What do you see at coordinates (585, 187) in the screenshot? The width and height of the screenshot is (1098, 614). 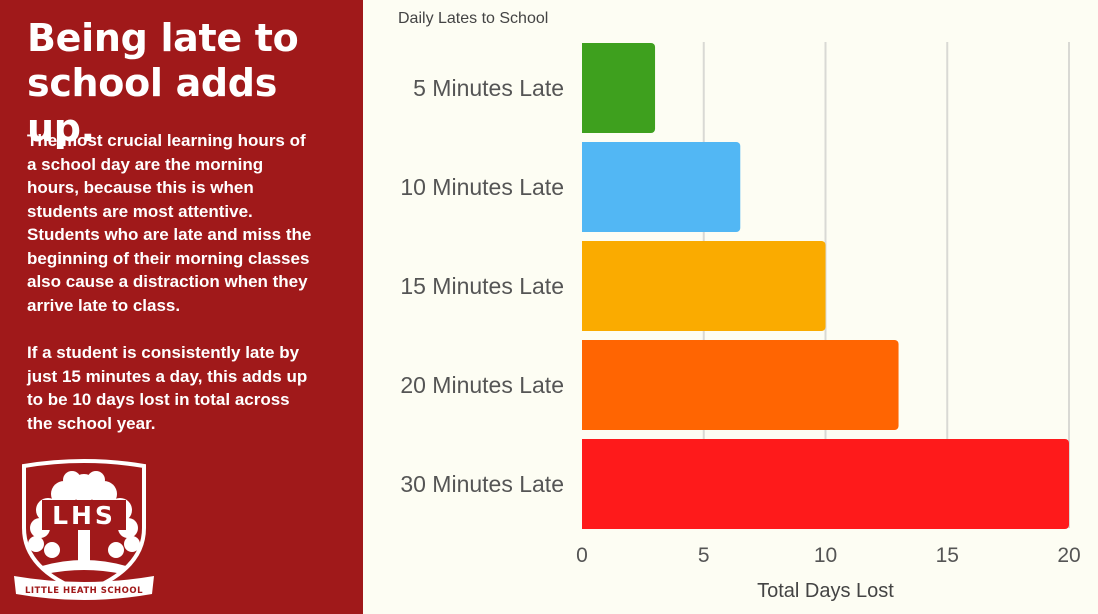 I see `bar-2-edge` at bounding box center [585, 187].